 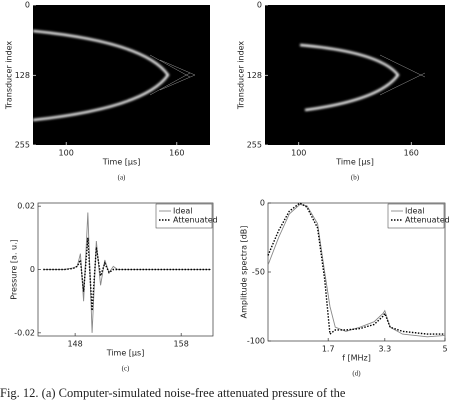 What do you see at coordinates (356, 374) in the screenshot?
I see `subcaption: (d)` at bounding box center [356, 374].